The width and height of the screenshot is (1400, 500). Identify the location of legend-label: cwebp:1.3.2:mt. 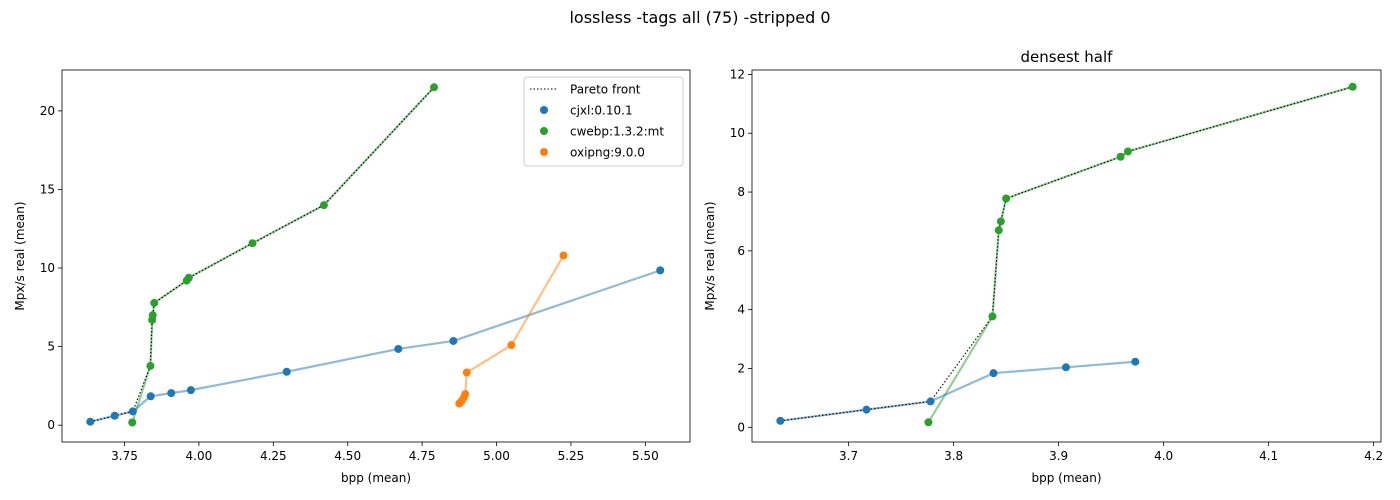
(617, 132).